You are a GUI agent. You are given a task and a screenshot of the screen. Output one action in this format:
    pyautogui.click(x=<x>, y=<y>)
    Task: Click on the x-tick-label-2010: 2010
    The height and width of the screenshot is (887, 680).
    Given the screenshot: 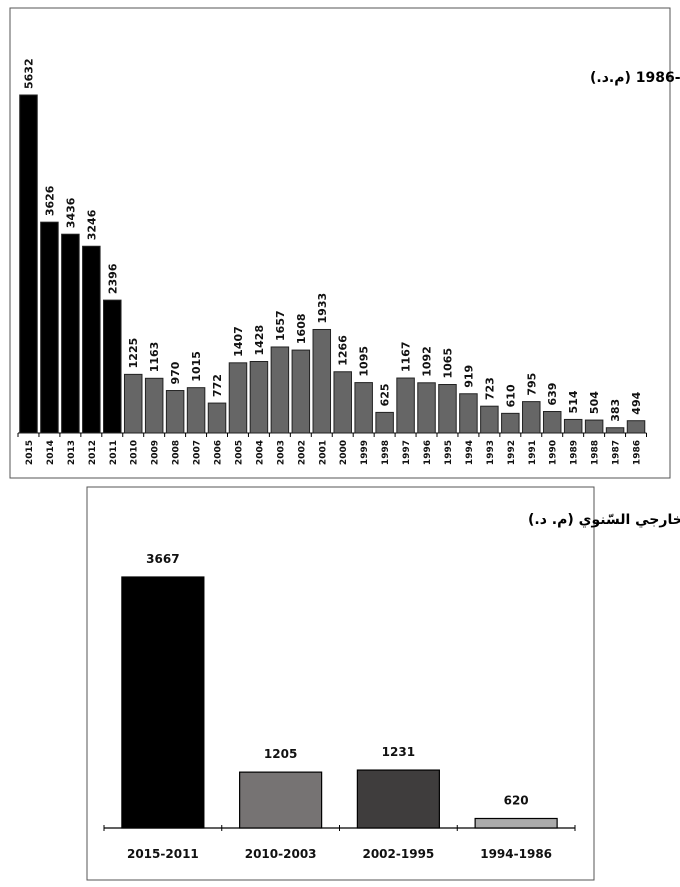 What is the action you would take?
    pyautogui.click(x=135, y=452)
    